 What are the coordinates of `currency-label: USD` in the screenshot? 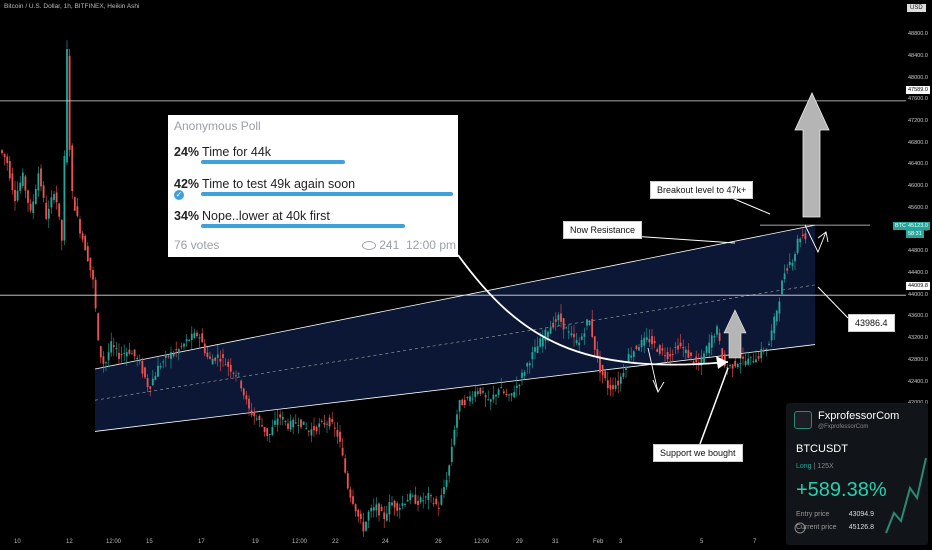 It's located at (916, 8).